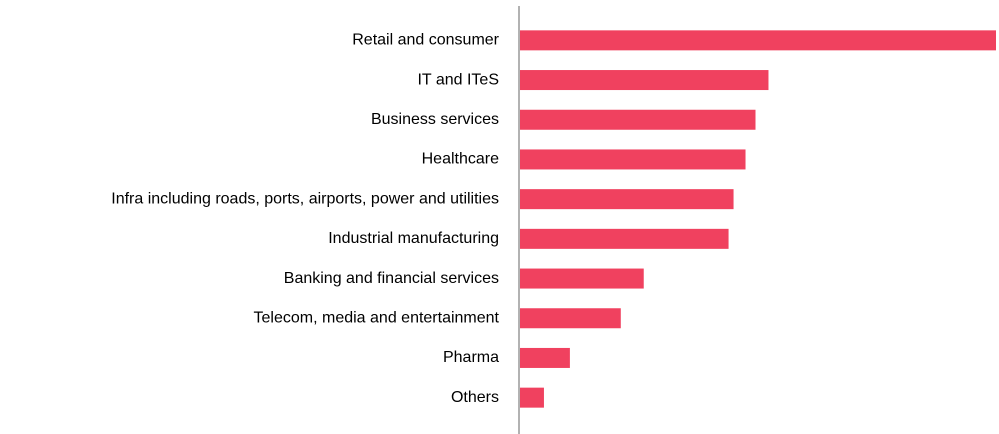 Image resolution: width=999 pixels, height=434 pixels. I want to click on y-tick-label: Others, so click(475, 397).